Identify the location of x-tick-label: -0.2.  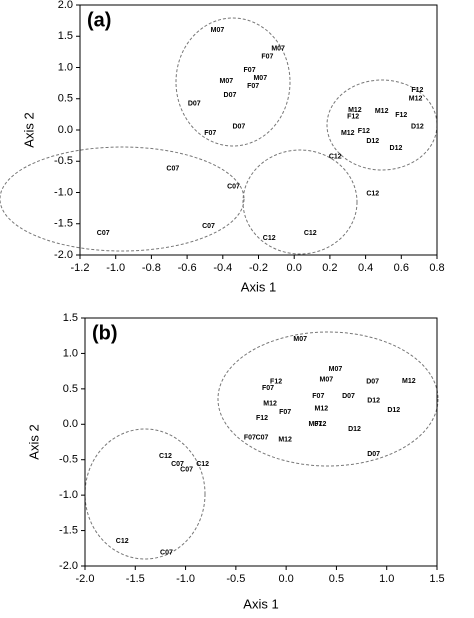
(258, 268).